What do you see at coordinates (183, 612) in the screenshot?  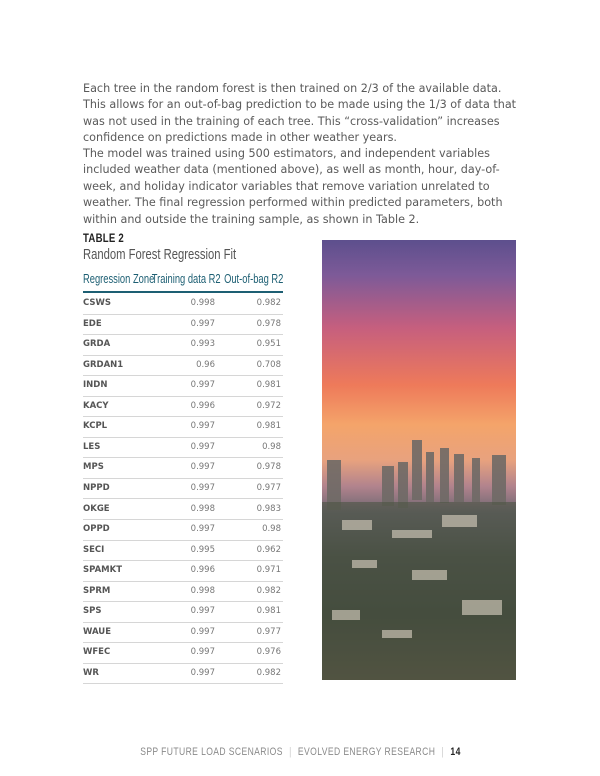 I see `table-row: SPS 0.997 0.981` at bounding box center [183, 612].